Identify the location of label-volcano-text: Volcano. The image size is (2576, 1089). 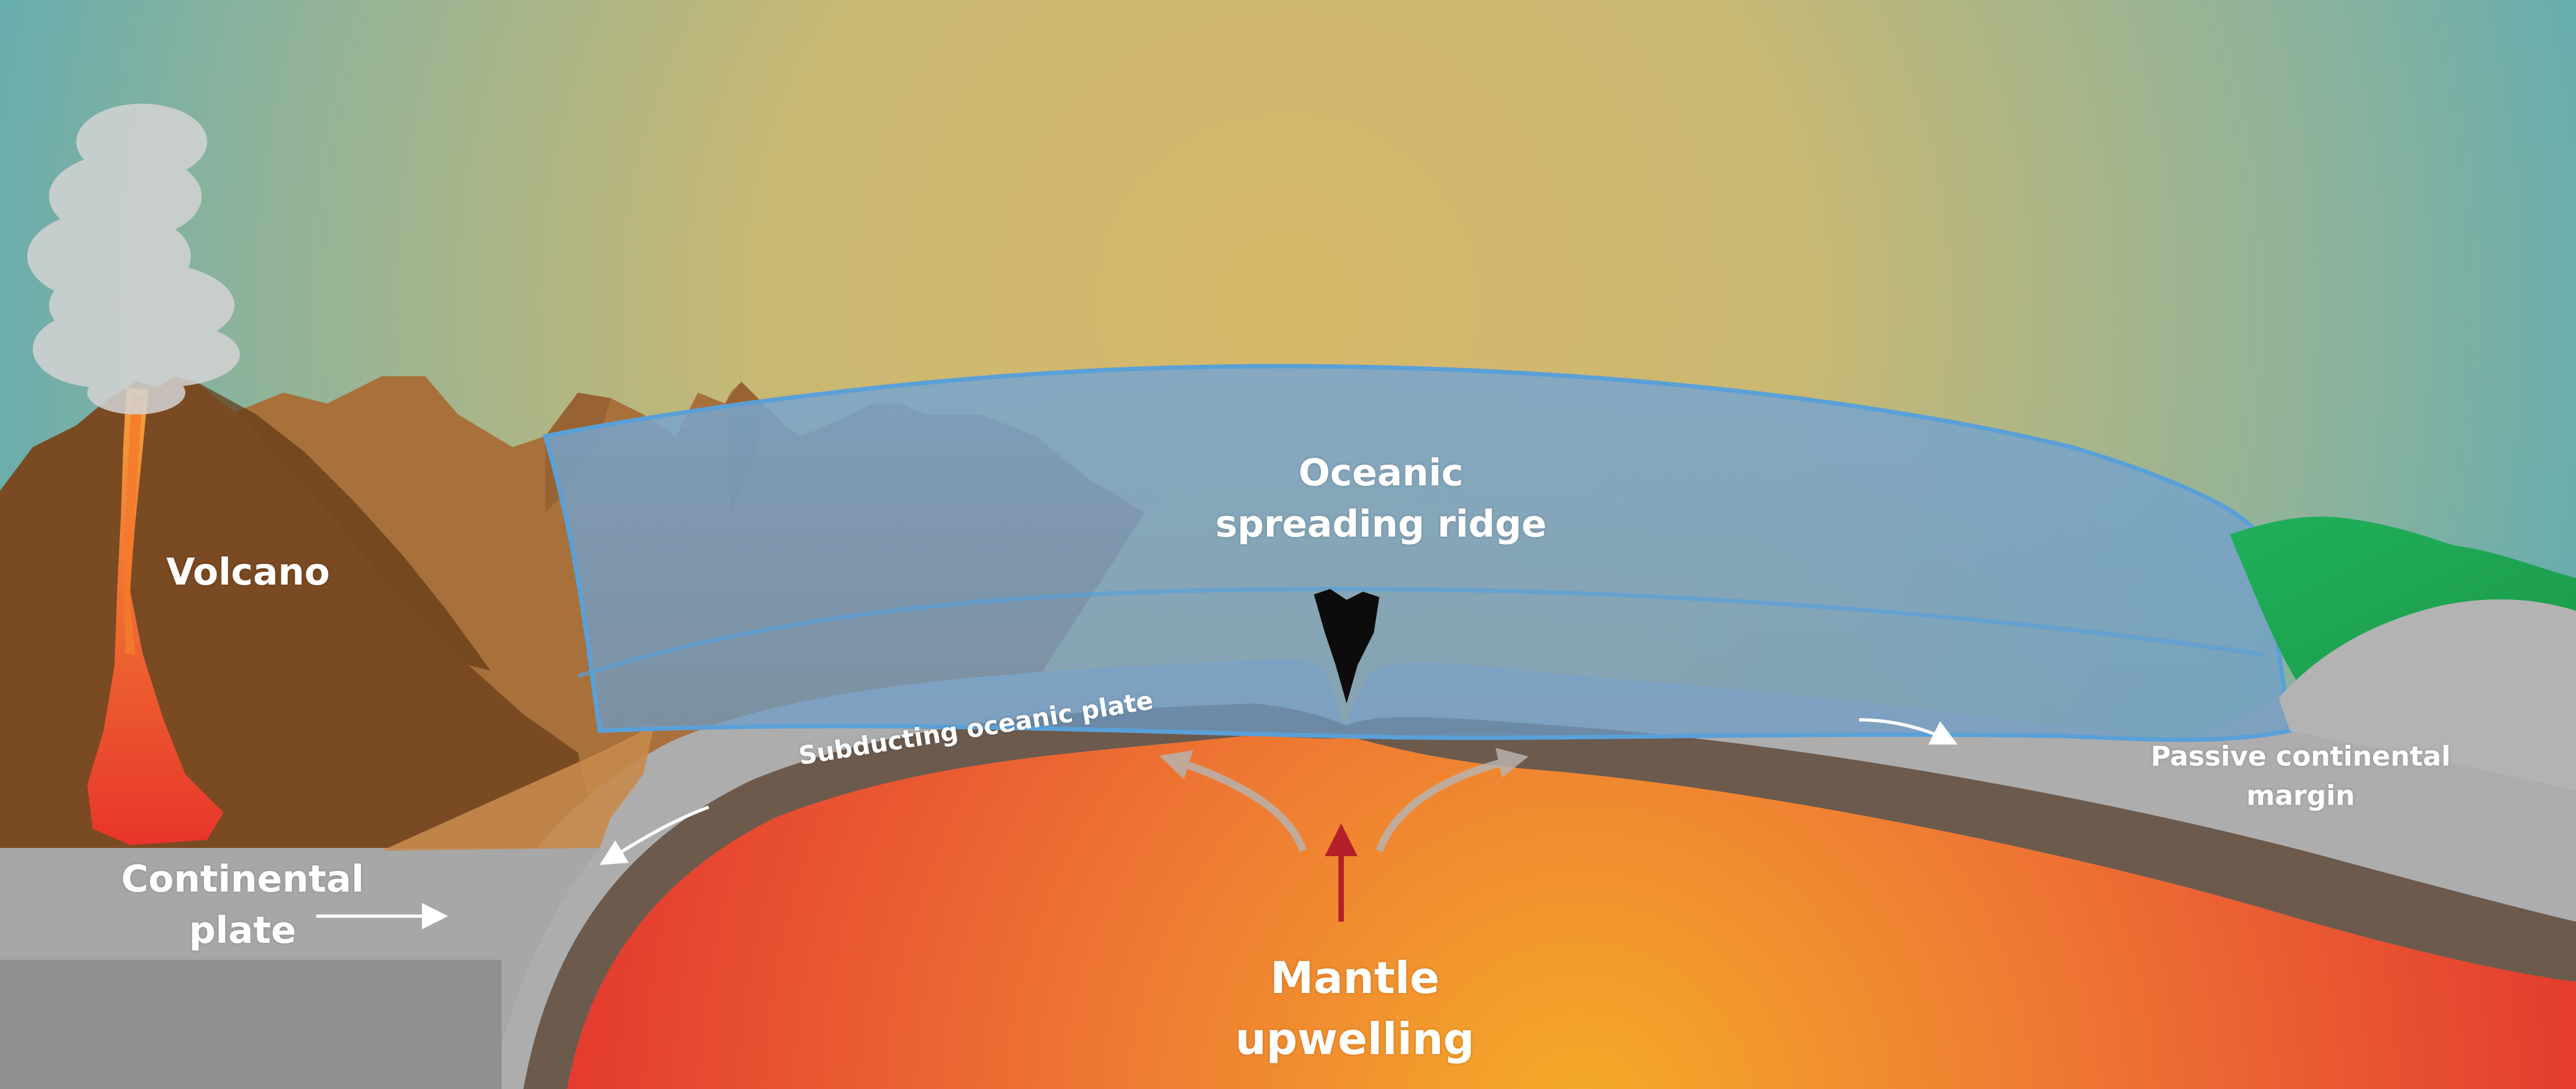
(248, 572).